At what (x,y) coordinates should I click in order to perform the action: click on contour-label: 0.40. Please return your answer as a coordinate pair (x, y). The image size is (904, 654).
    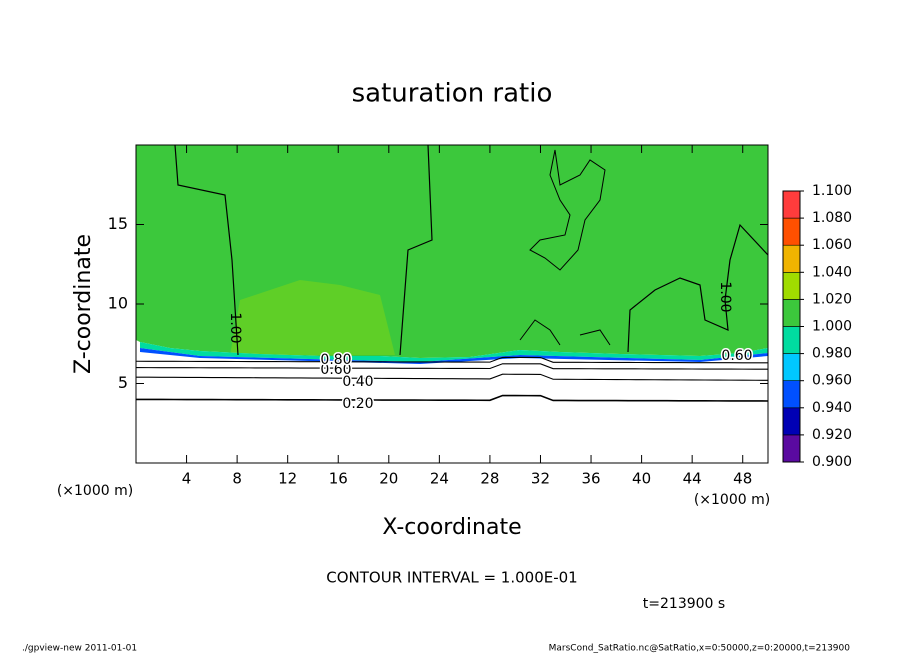
    Looking at the image, I should click on (357, 382).